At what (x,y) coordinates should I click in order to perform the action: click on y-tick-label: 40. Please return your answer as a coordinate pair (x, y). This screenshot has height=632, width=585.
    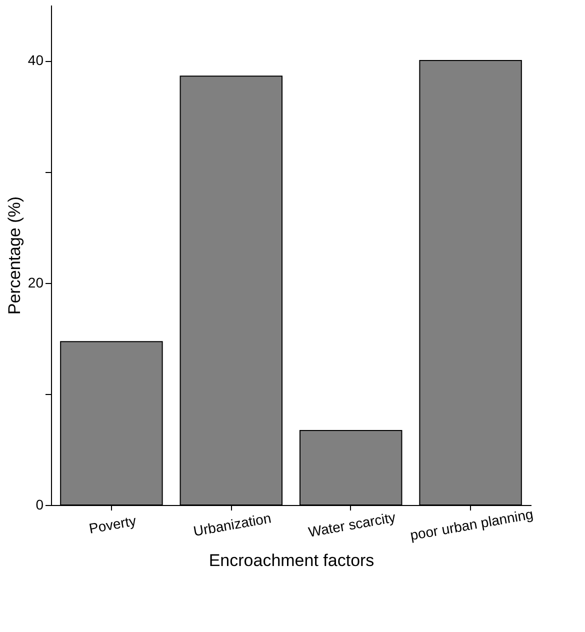
    Looking at the image, I should click on (36, 60).